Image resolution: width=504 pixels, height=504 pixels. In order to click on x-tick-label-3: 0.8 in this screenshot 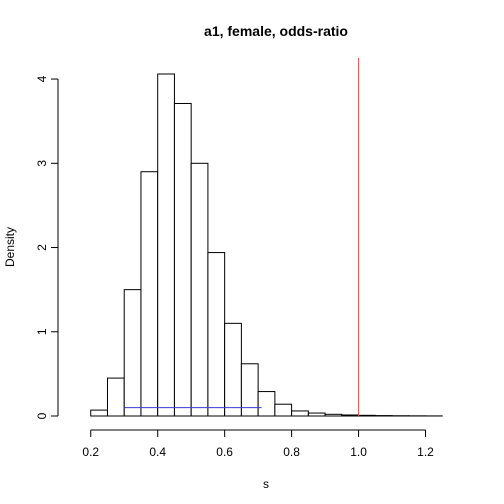, I will do `click(291, 452)`.